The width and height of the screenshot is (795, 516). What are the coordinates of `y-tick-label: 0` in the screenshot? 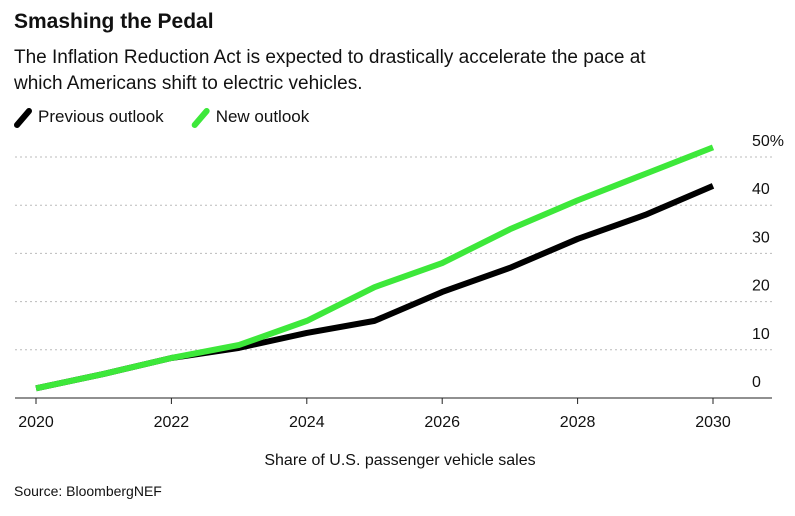 It's located at (756, 382).